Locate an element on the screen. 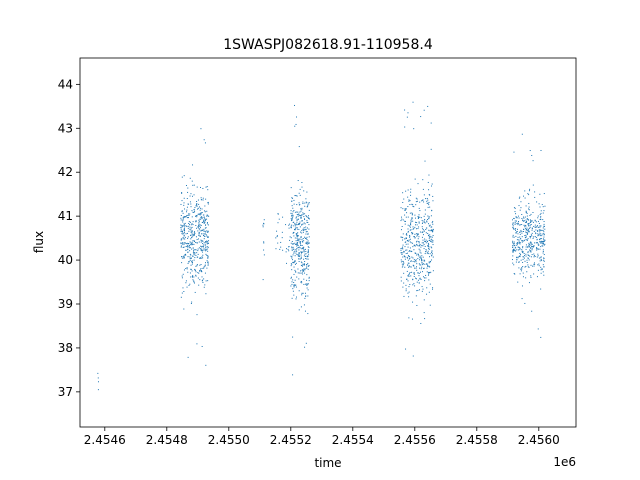 This screenshot has width=640, height=480. x-tick-label: 2.4560 is located at coordinates (539, 440).